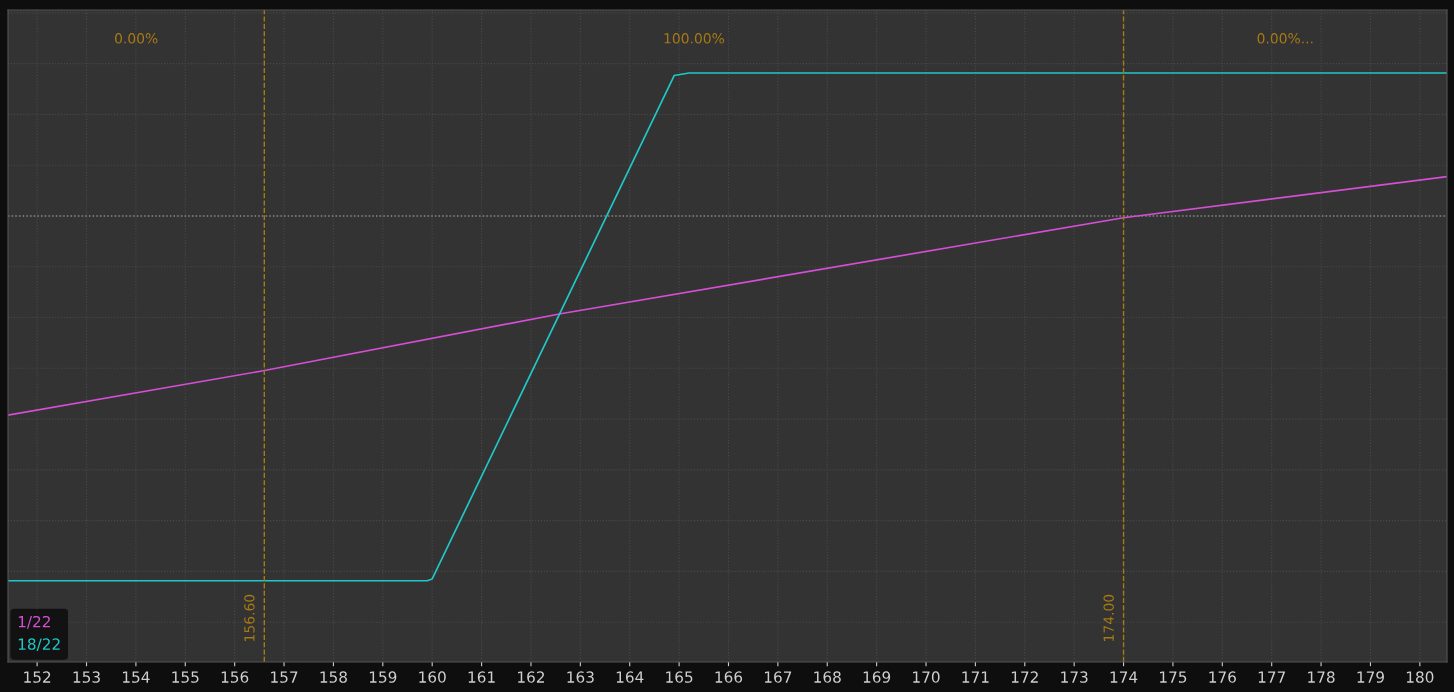  What do you see at coordinates (136, 677) in the screenshot?
I see `x-tick-label: 154` at bounding box center [136, 677].